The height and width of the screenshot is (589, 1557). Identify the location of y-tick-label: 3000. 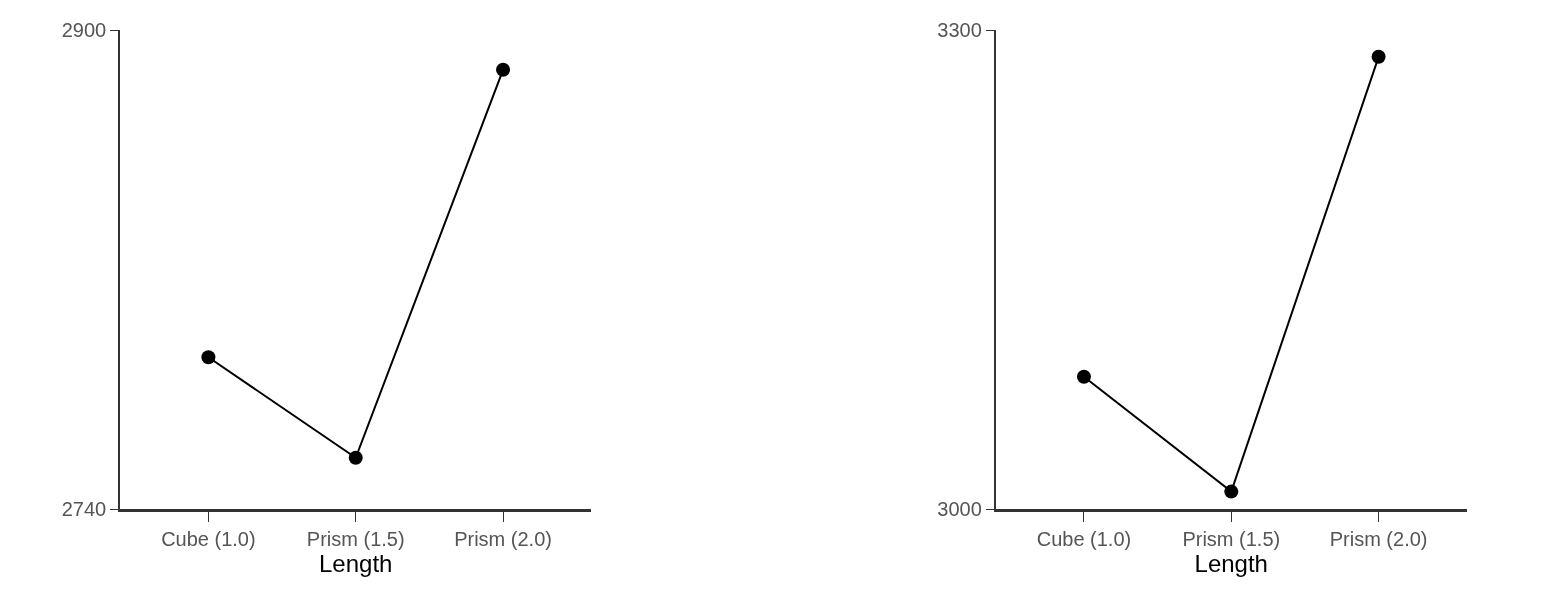
(959, 509).